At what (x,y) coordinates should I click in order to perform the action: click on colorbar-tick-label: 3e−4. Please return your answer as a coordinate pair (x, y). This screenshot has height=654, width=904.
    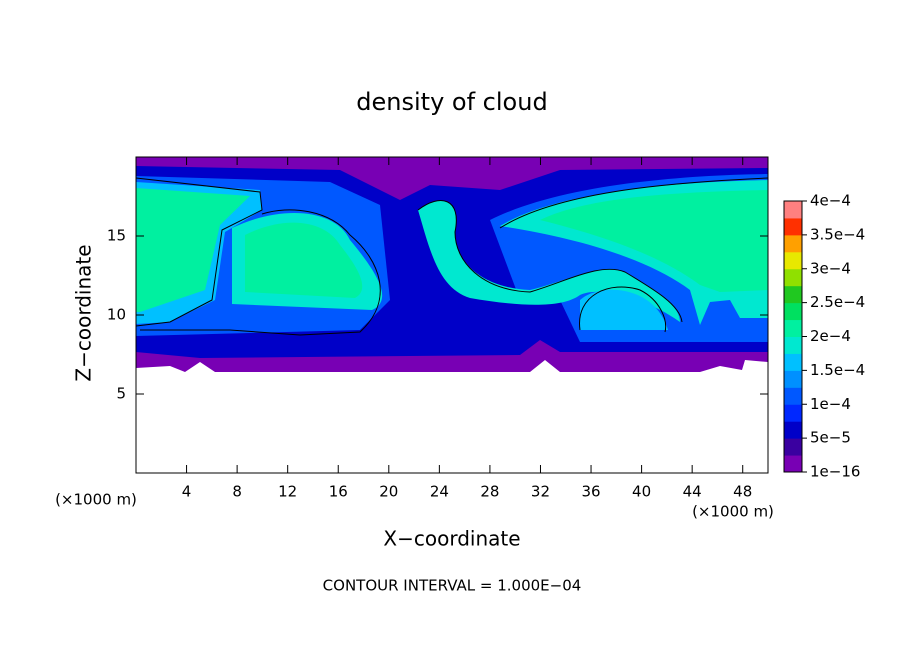
    Looking at the image, I should click on (830, 268).